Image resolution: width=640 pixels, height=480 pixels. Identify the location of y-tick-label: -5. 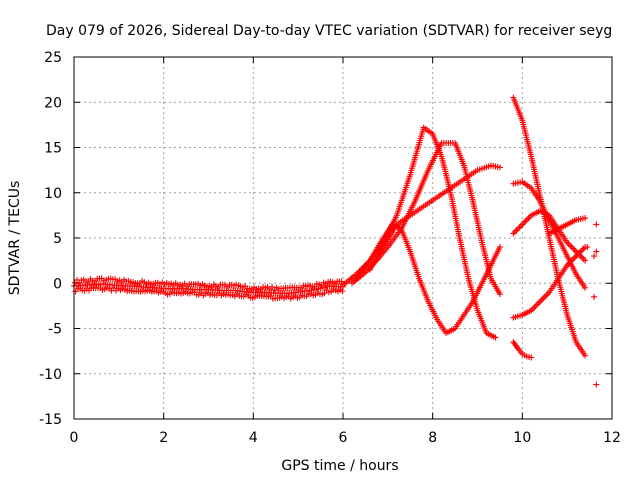
(55, 330).